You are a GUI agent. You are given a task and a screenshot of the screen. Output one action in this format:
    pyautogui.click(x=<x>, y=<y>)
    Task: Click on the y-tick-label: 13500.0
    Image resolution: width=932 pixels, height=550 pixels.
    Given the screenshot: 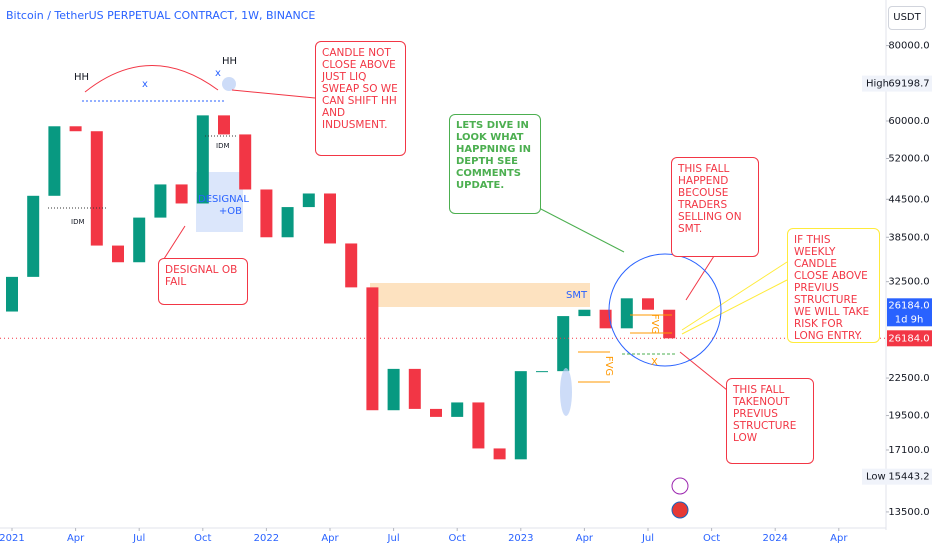 What is the action you would take?
    pyautogui.click(x=908, y=512)
    